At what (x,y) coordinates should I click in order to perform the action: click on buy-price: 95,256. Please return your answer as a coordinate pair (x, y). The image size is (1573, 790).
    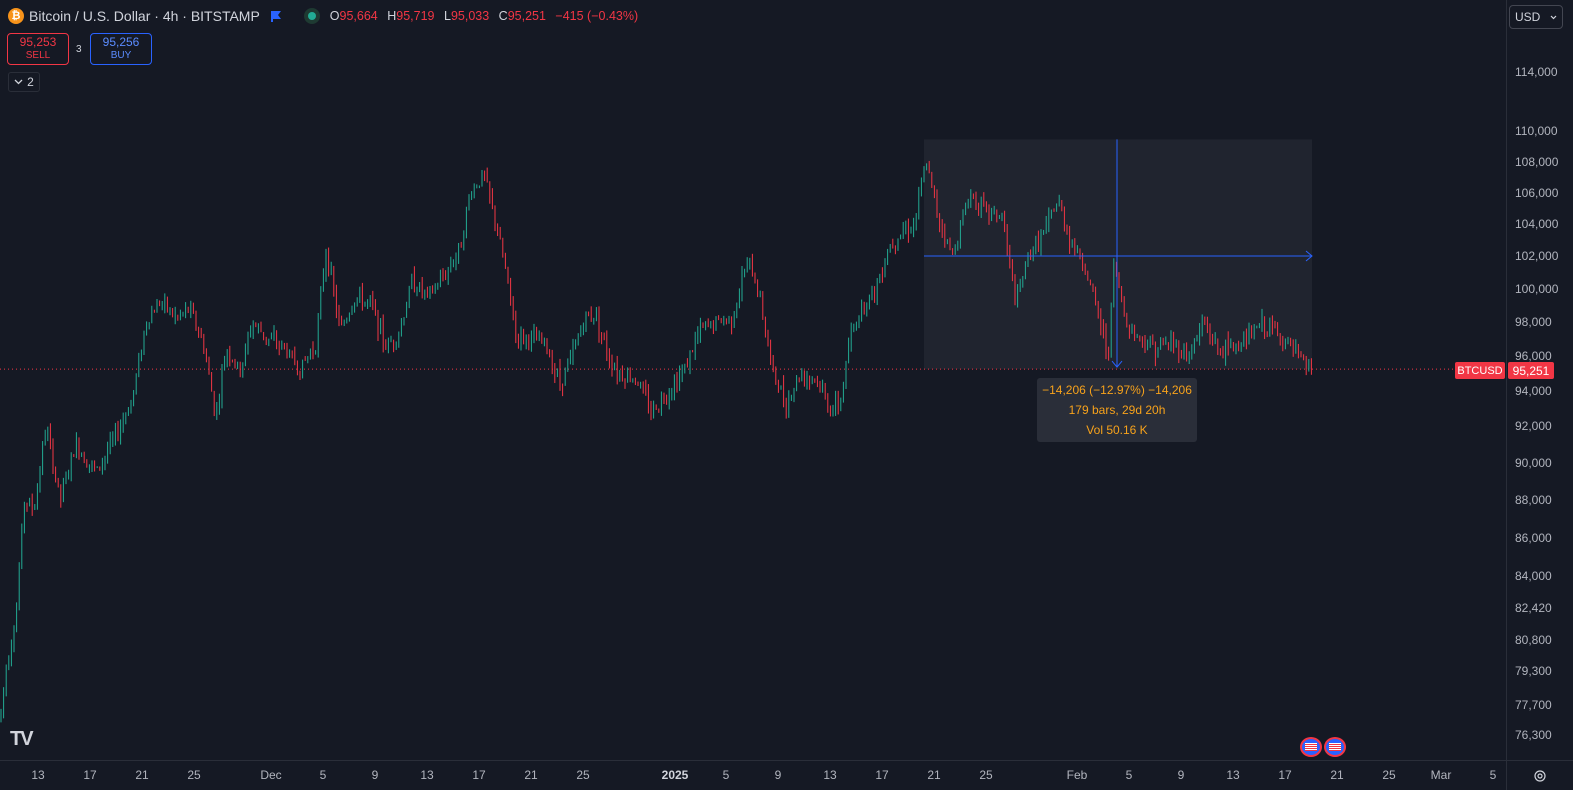
    Looking at the image, I should click on (121, 42).